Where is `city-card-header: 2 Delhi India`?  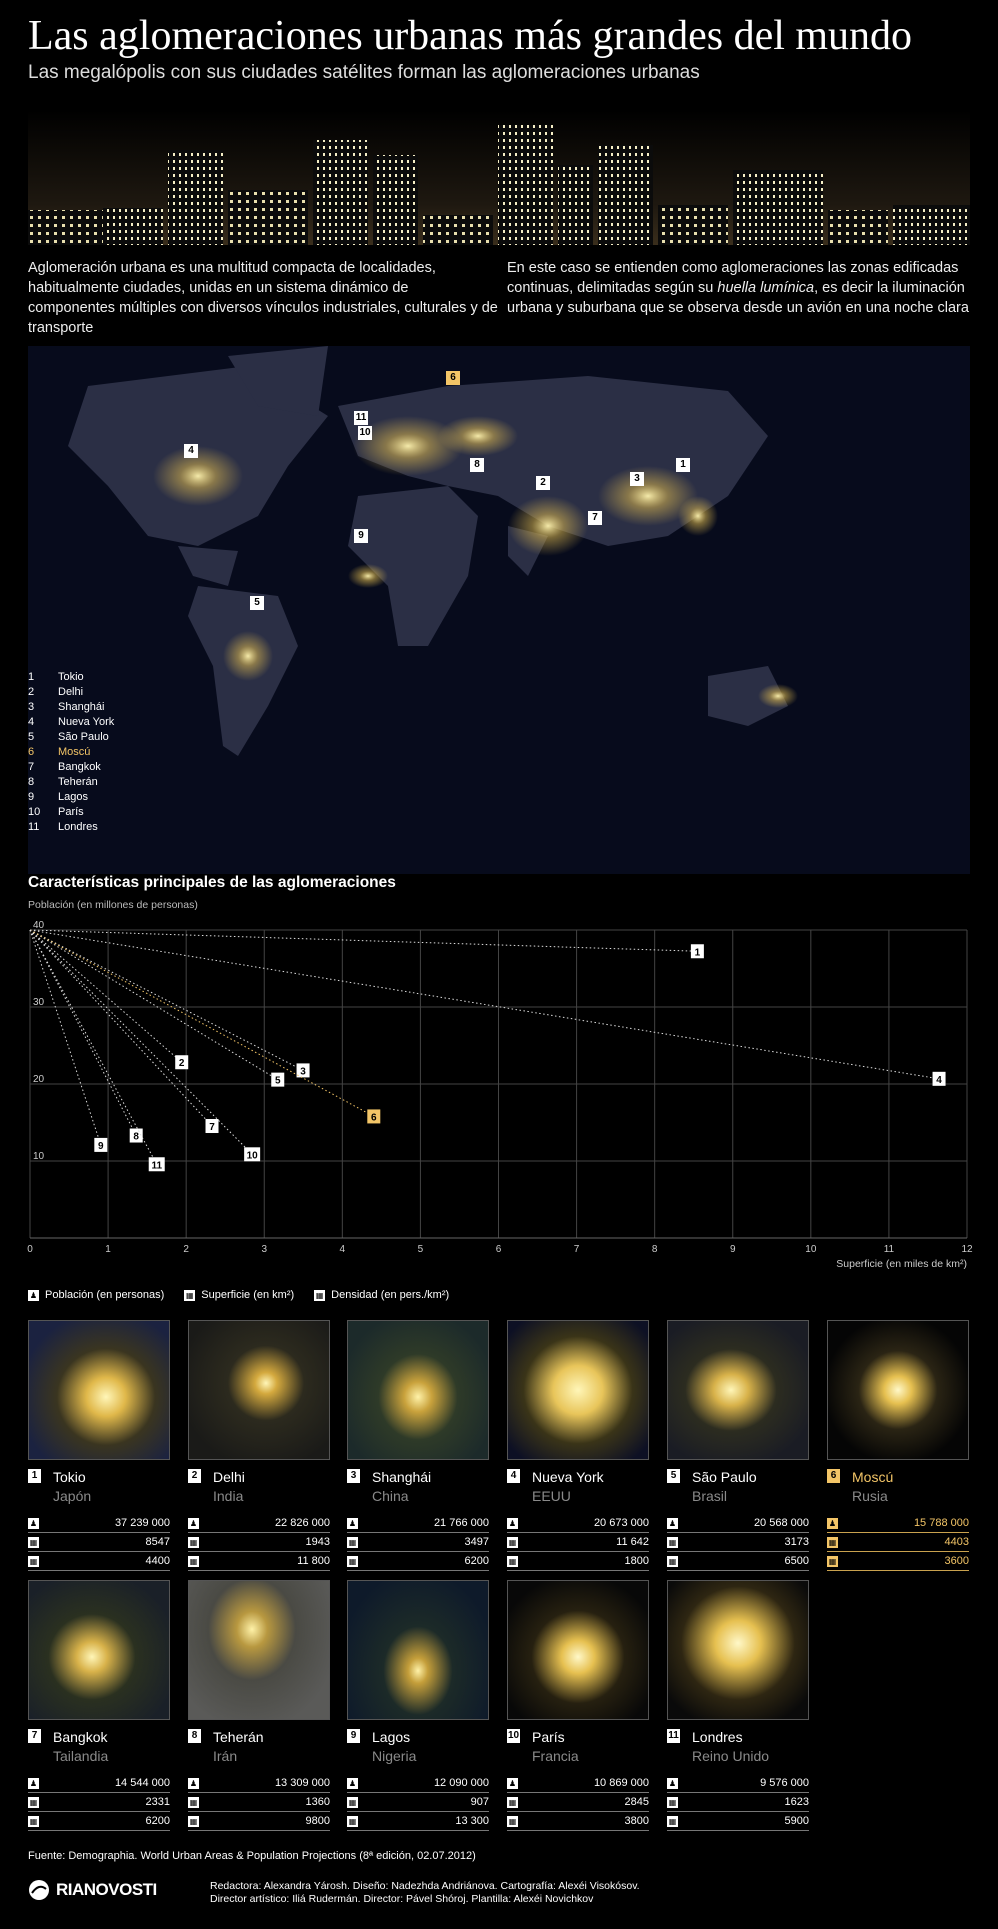 city-card-header: 2 Delhi India is located at coordinates (259, 1487).